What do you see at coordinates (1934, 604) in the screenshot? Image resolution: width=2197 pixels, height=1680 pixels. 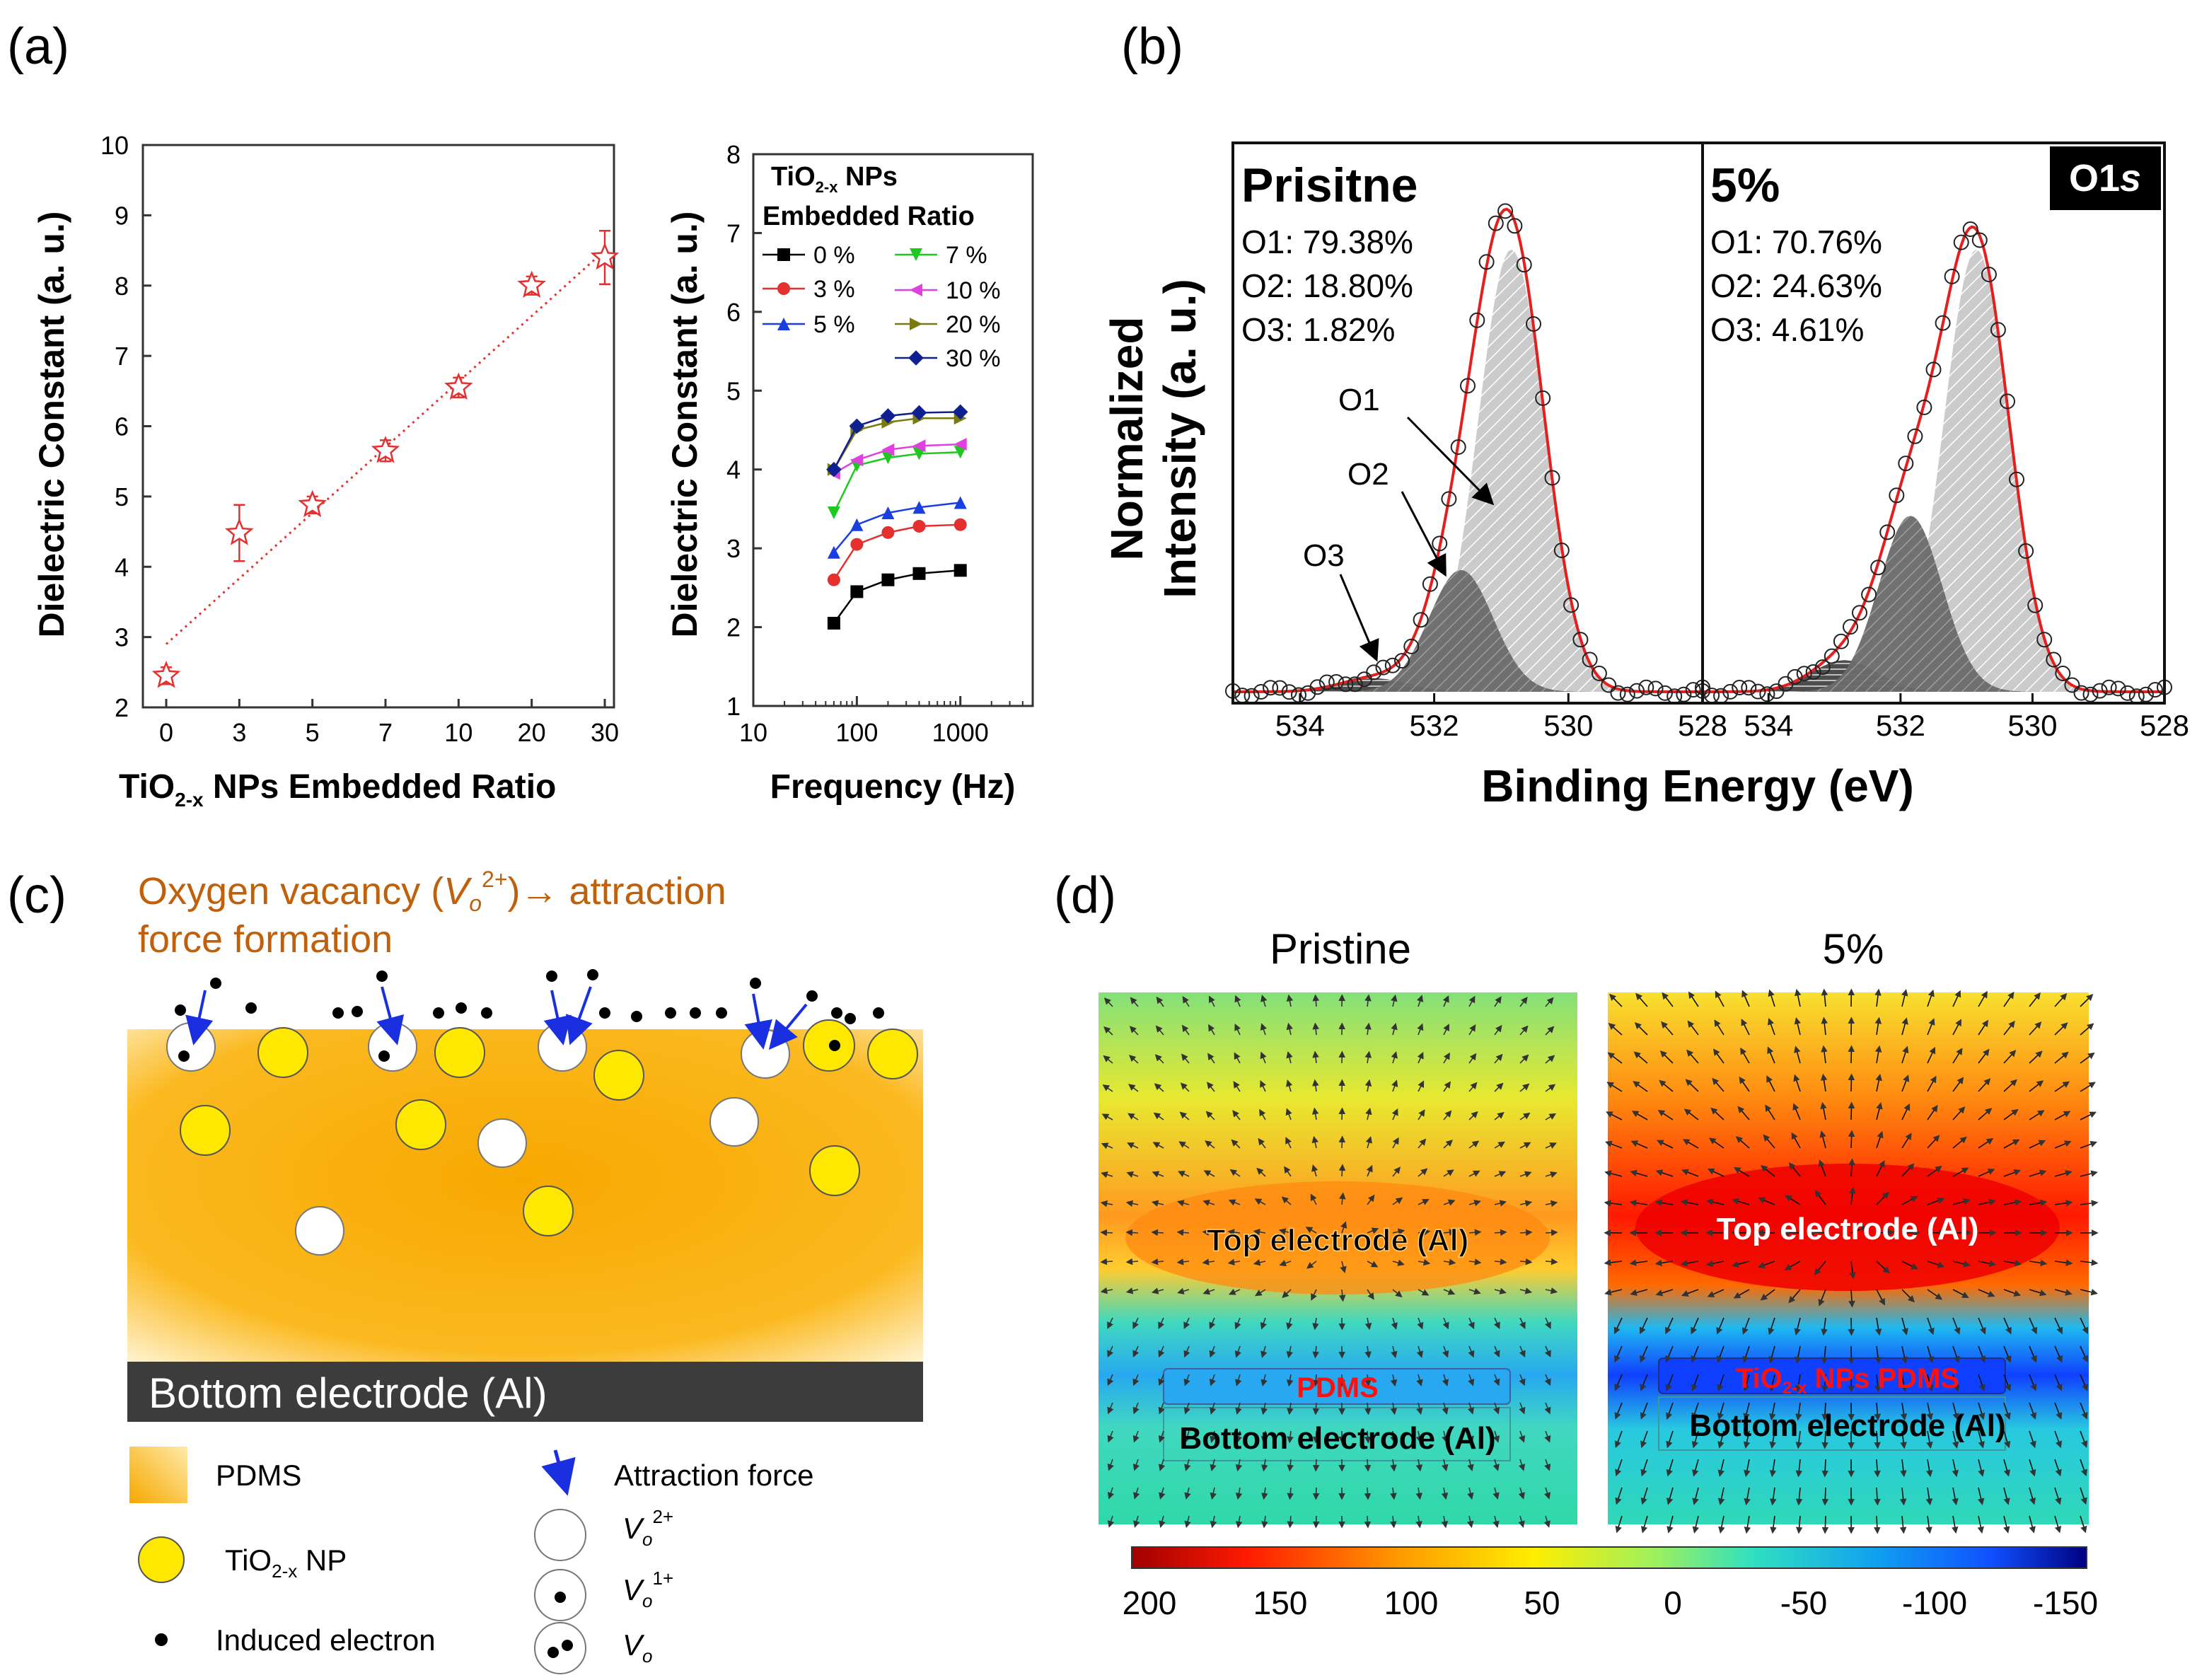 I see `peak-fill-o2` at bounding box center [1934, 604].